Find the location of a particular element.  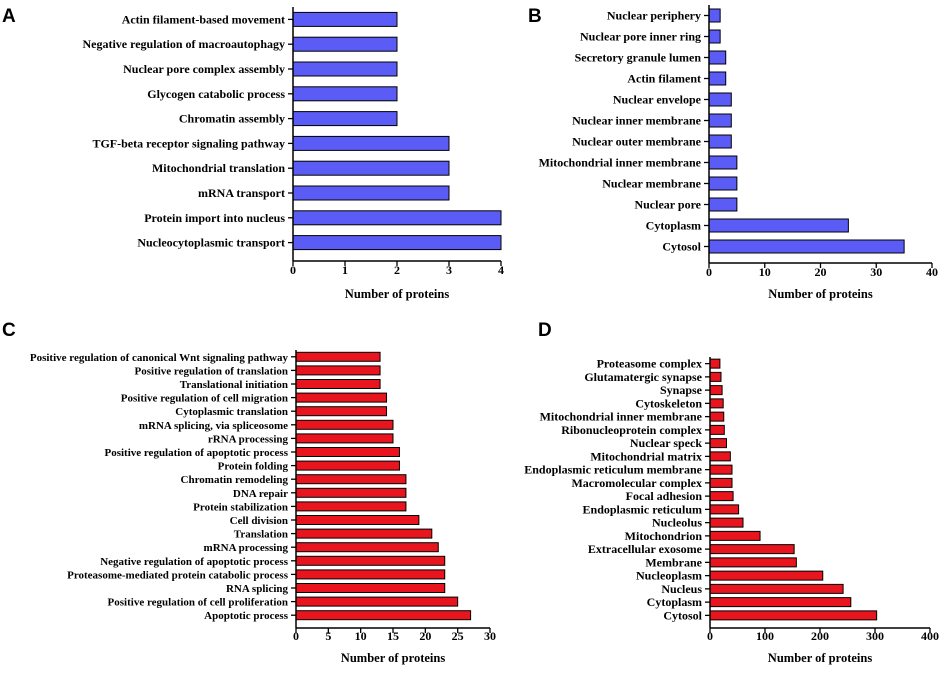

panel-A-category-label: mRNA transport is located at coordinates (241, 193).